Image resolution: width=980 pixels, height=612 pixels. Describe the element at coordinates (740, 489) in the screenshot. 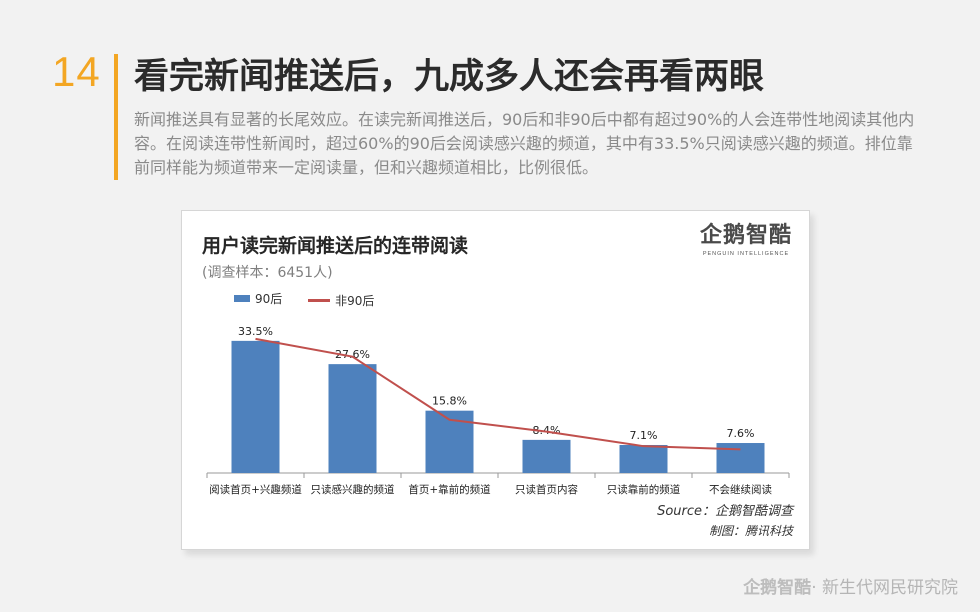

I see `x-tick-label: 不会继续阅读` at that location.